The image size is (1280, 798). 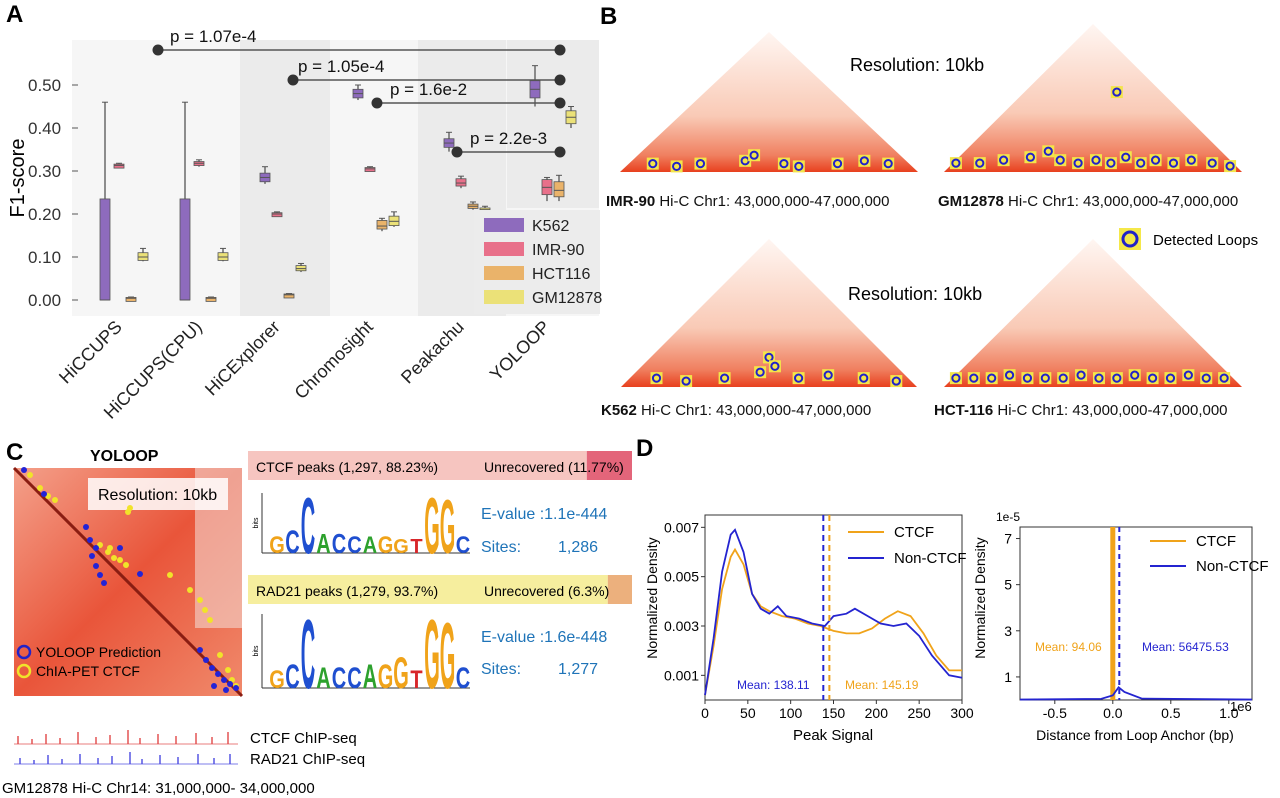 I want to click on d-right-xscale: 1e6, so click(x=1241, y=706).